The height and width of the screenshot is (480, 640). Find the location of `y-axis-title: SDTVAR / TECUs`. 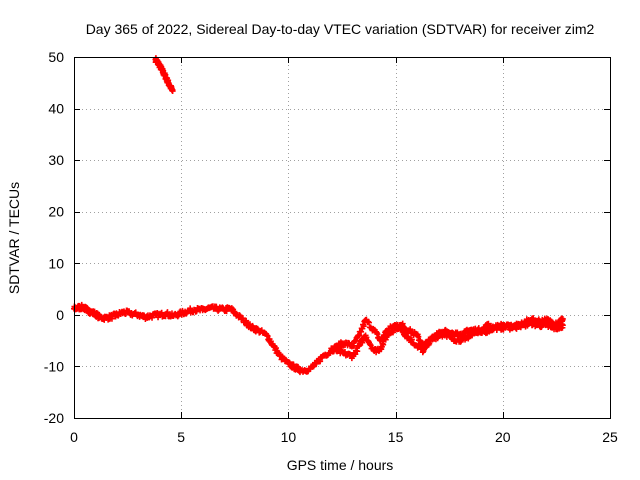

y-axis-title: SDTVAR / TECUs is located at coordinates (14, 238).